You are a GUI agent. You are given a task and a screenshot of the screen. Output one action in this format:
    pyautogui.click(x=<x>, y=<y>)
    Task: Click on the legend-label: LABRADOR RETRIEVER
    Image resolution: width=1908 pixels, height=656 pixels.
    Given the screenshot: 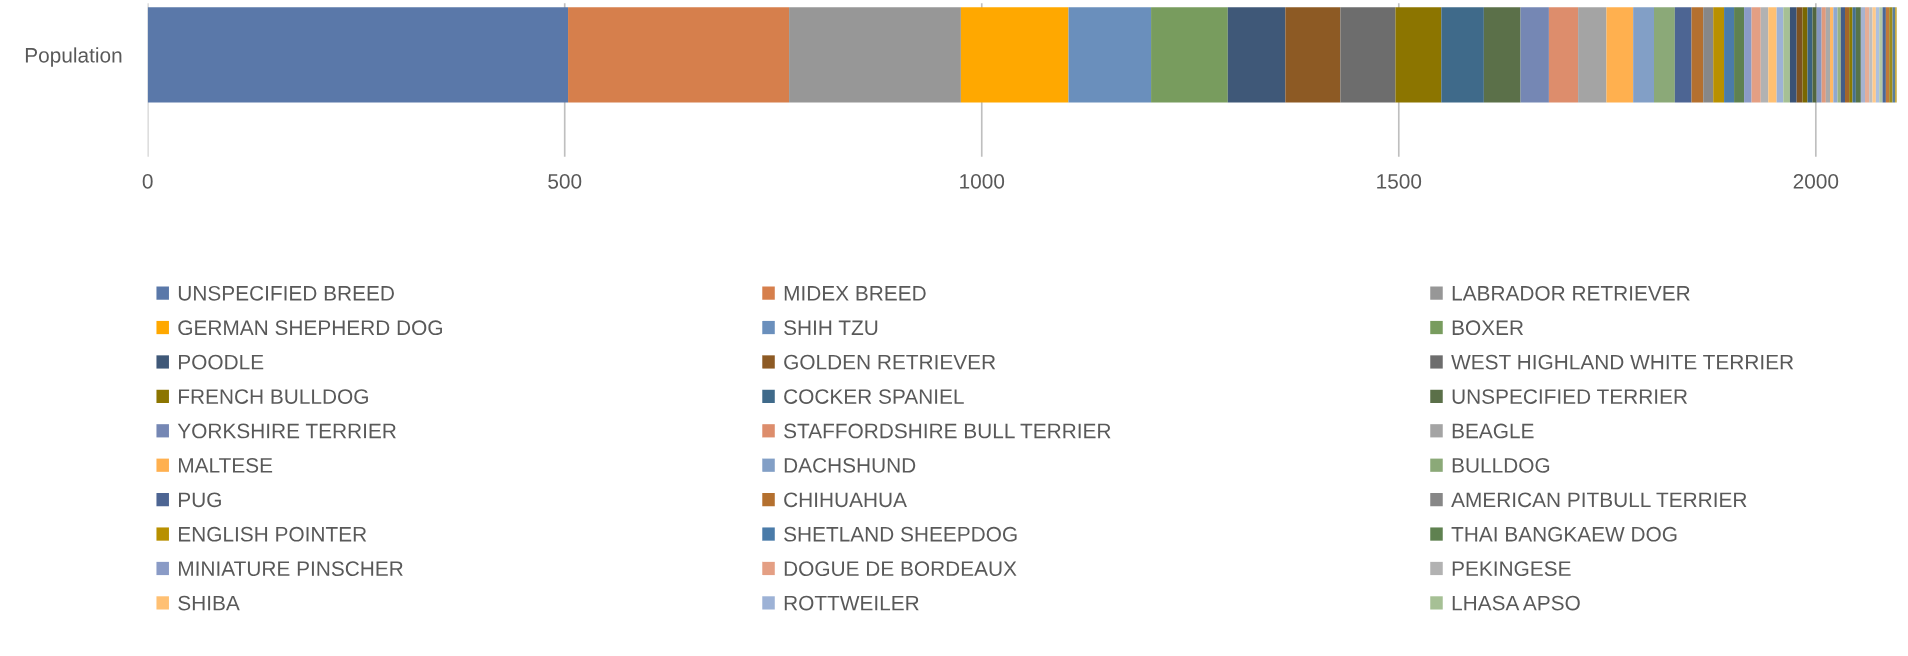 What is the action you would take?
    pyautogui.click(x=1571, y=293)
    